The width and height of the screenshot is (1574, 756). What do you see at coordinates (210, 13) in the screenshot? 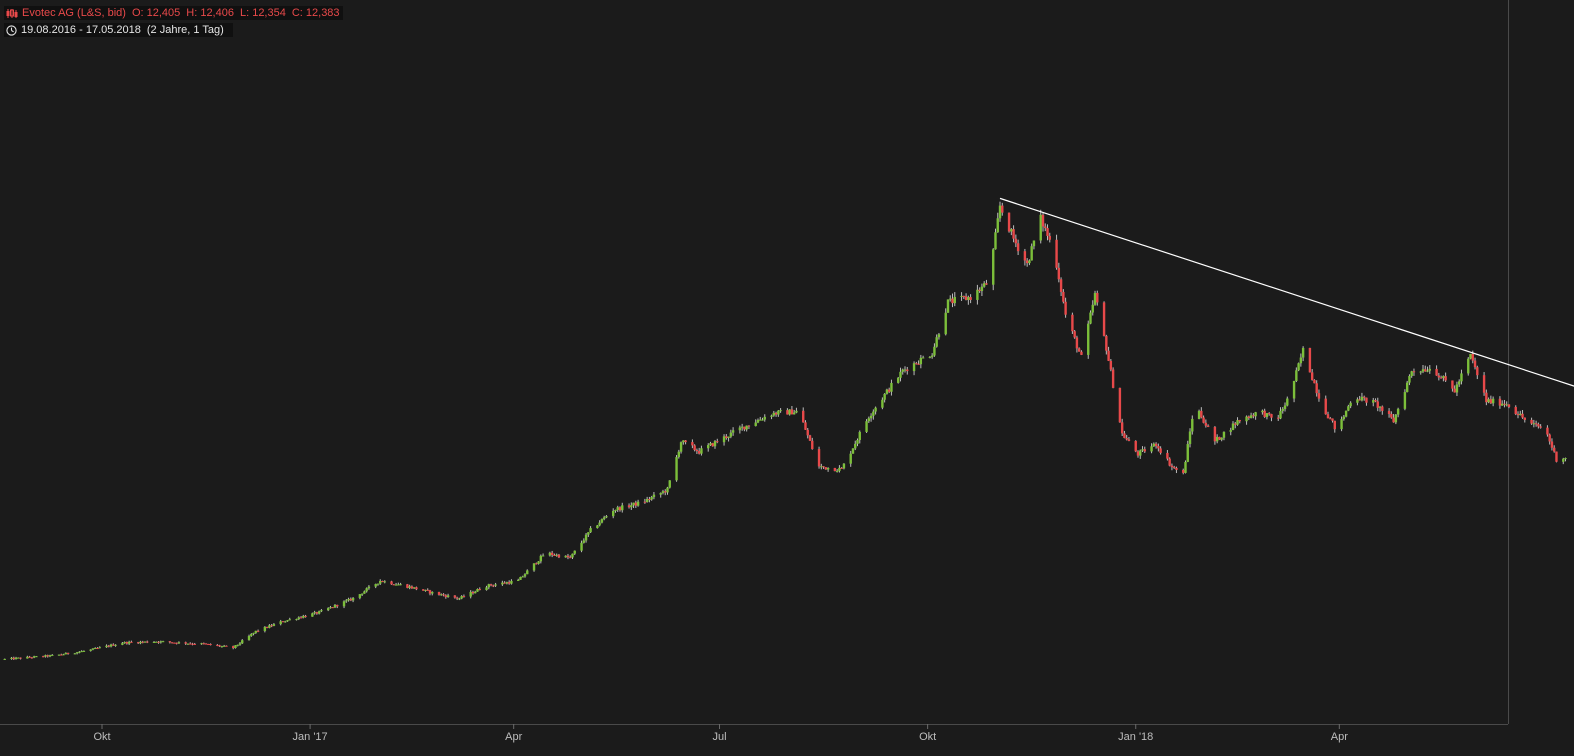
I see `high-value: H: 12,406` at bounding box center [210, 13].